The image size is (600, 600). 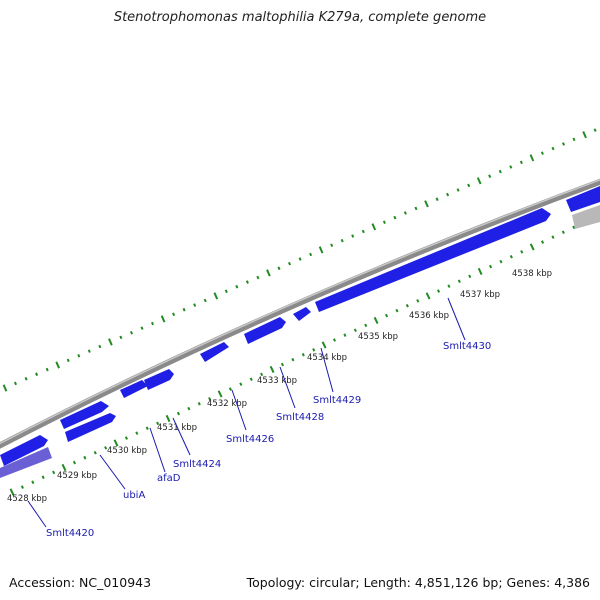 What do you see at coordinates (27, 499) in the screenshot?
I see `kbp-label: 4528 kbp` at bounding box center [27, 499].